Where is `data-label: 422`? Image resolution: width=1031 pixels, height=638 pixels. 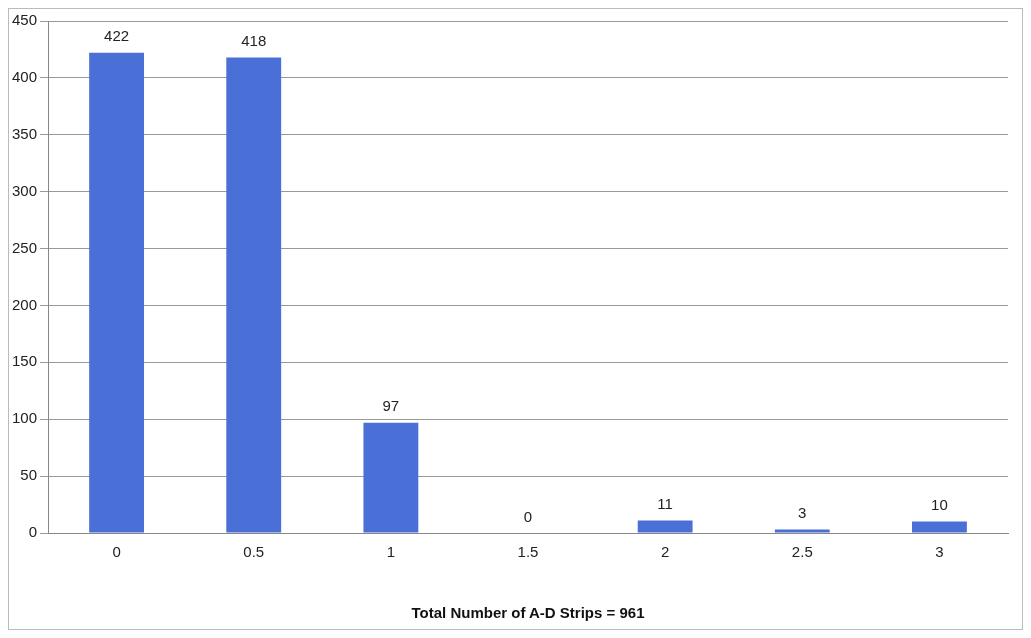 data-label: 422 is located at coordinates (117, 36).